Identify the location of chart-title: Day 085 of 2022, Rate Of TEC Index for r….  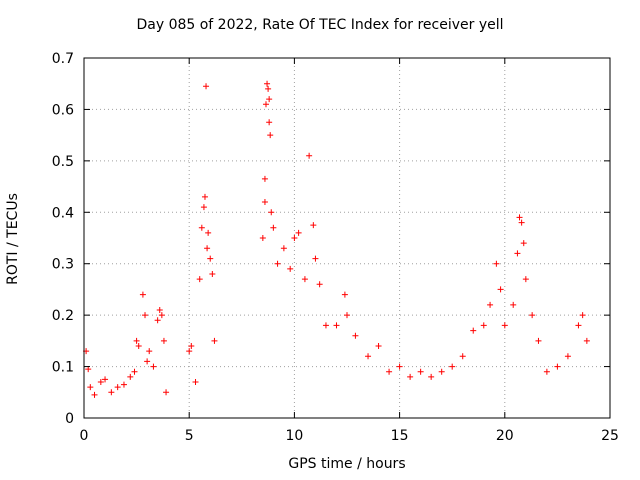
(320, 25).